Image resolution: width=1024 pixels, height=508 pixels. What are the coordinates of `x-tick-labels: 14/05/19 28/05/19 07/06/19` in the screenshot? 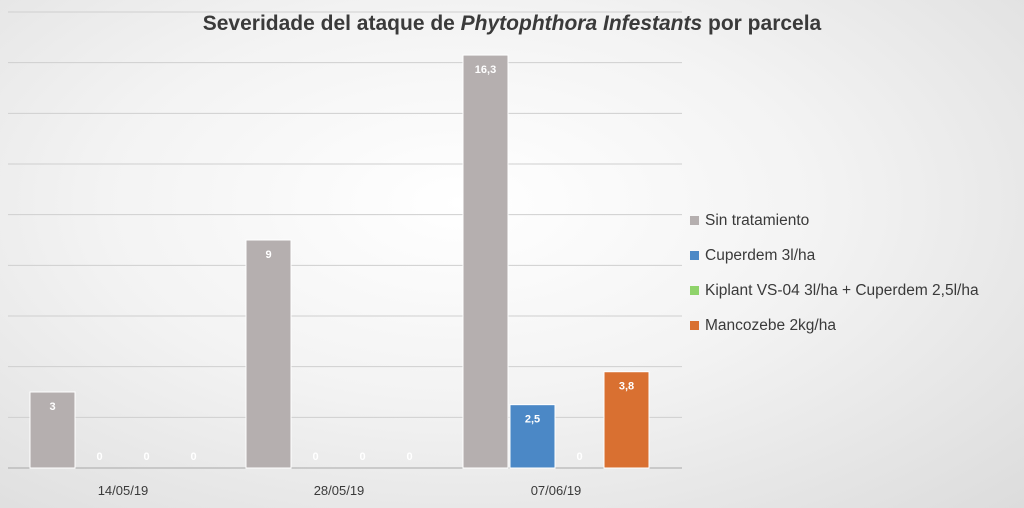 It's located at (340, 490).